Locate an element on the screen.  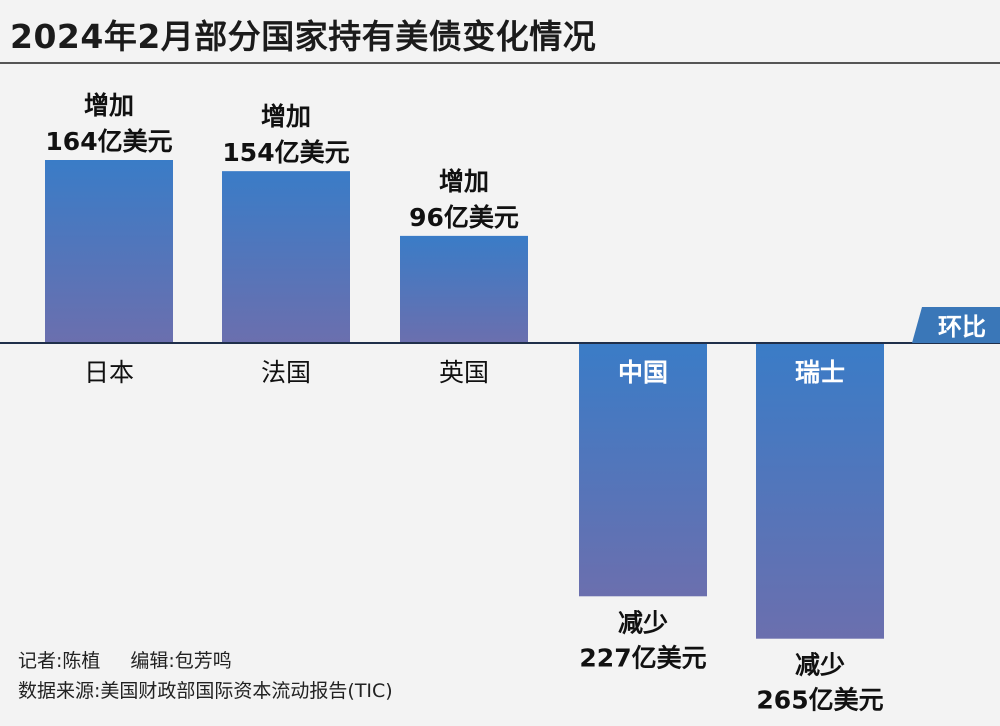
reporter-credit: 记者:陈植 is located at coordinates (59, 661).